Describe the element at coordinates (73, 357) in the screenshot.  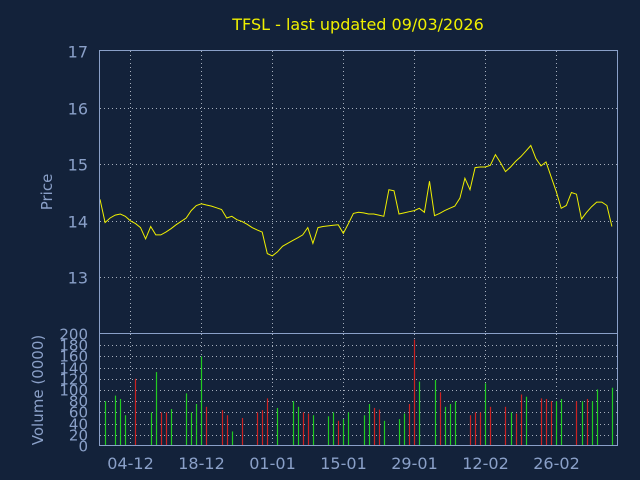
I see `volume-y-tick-label: 160` at that location.